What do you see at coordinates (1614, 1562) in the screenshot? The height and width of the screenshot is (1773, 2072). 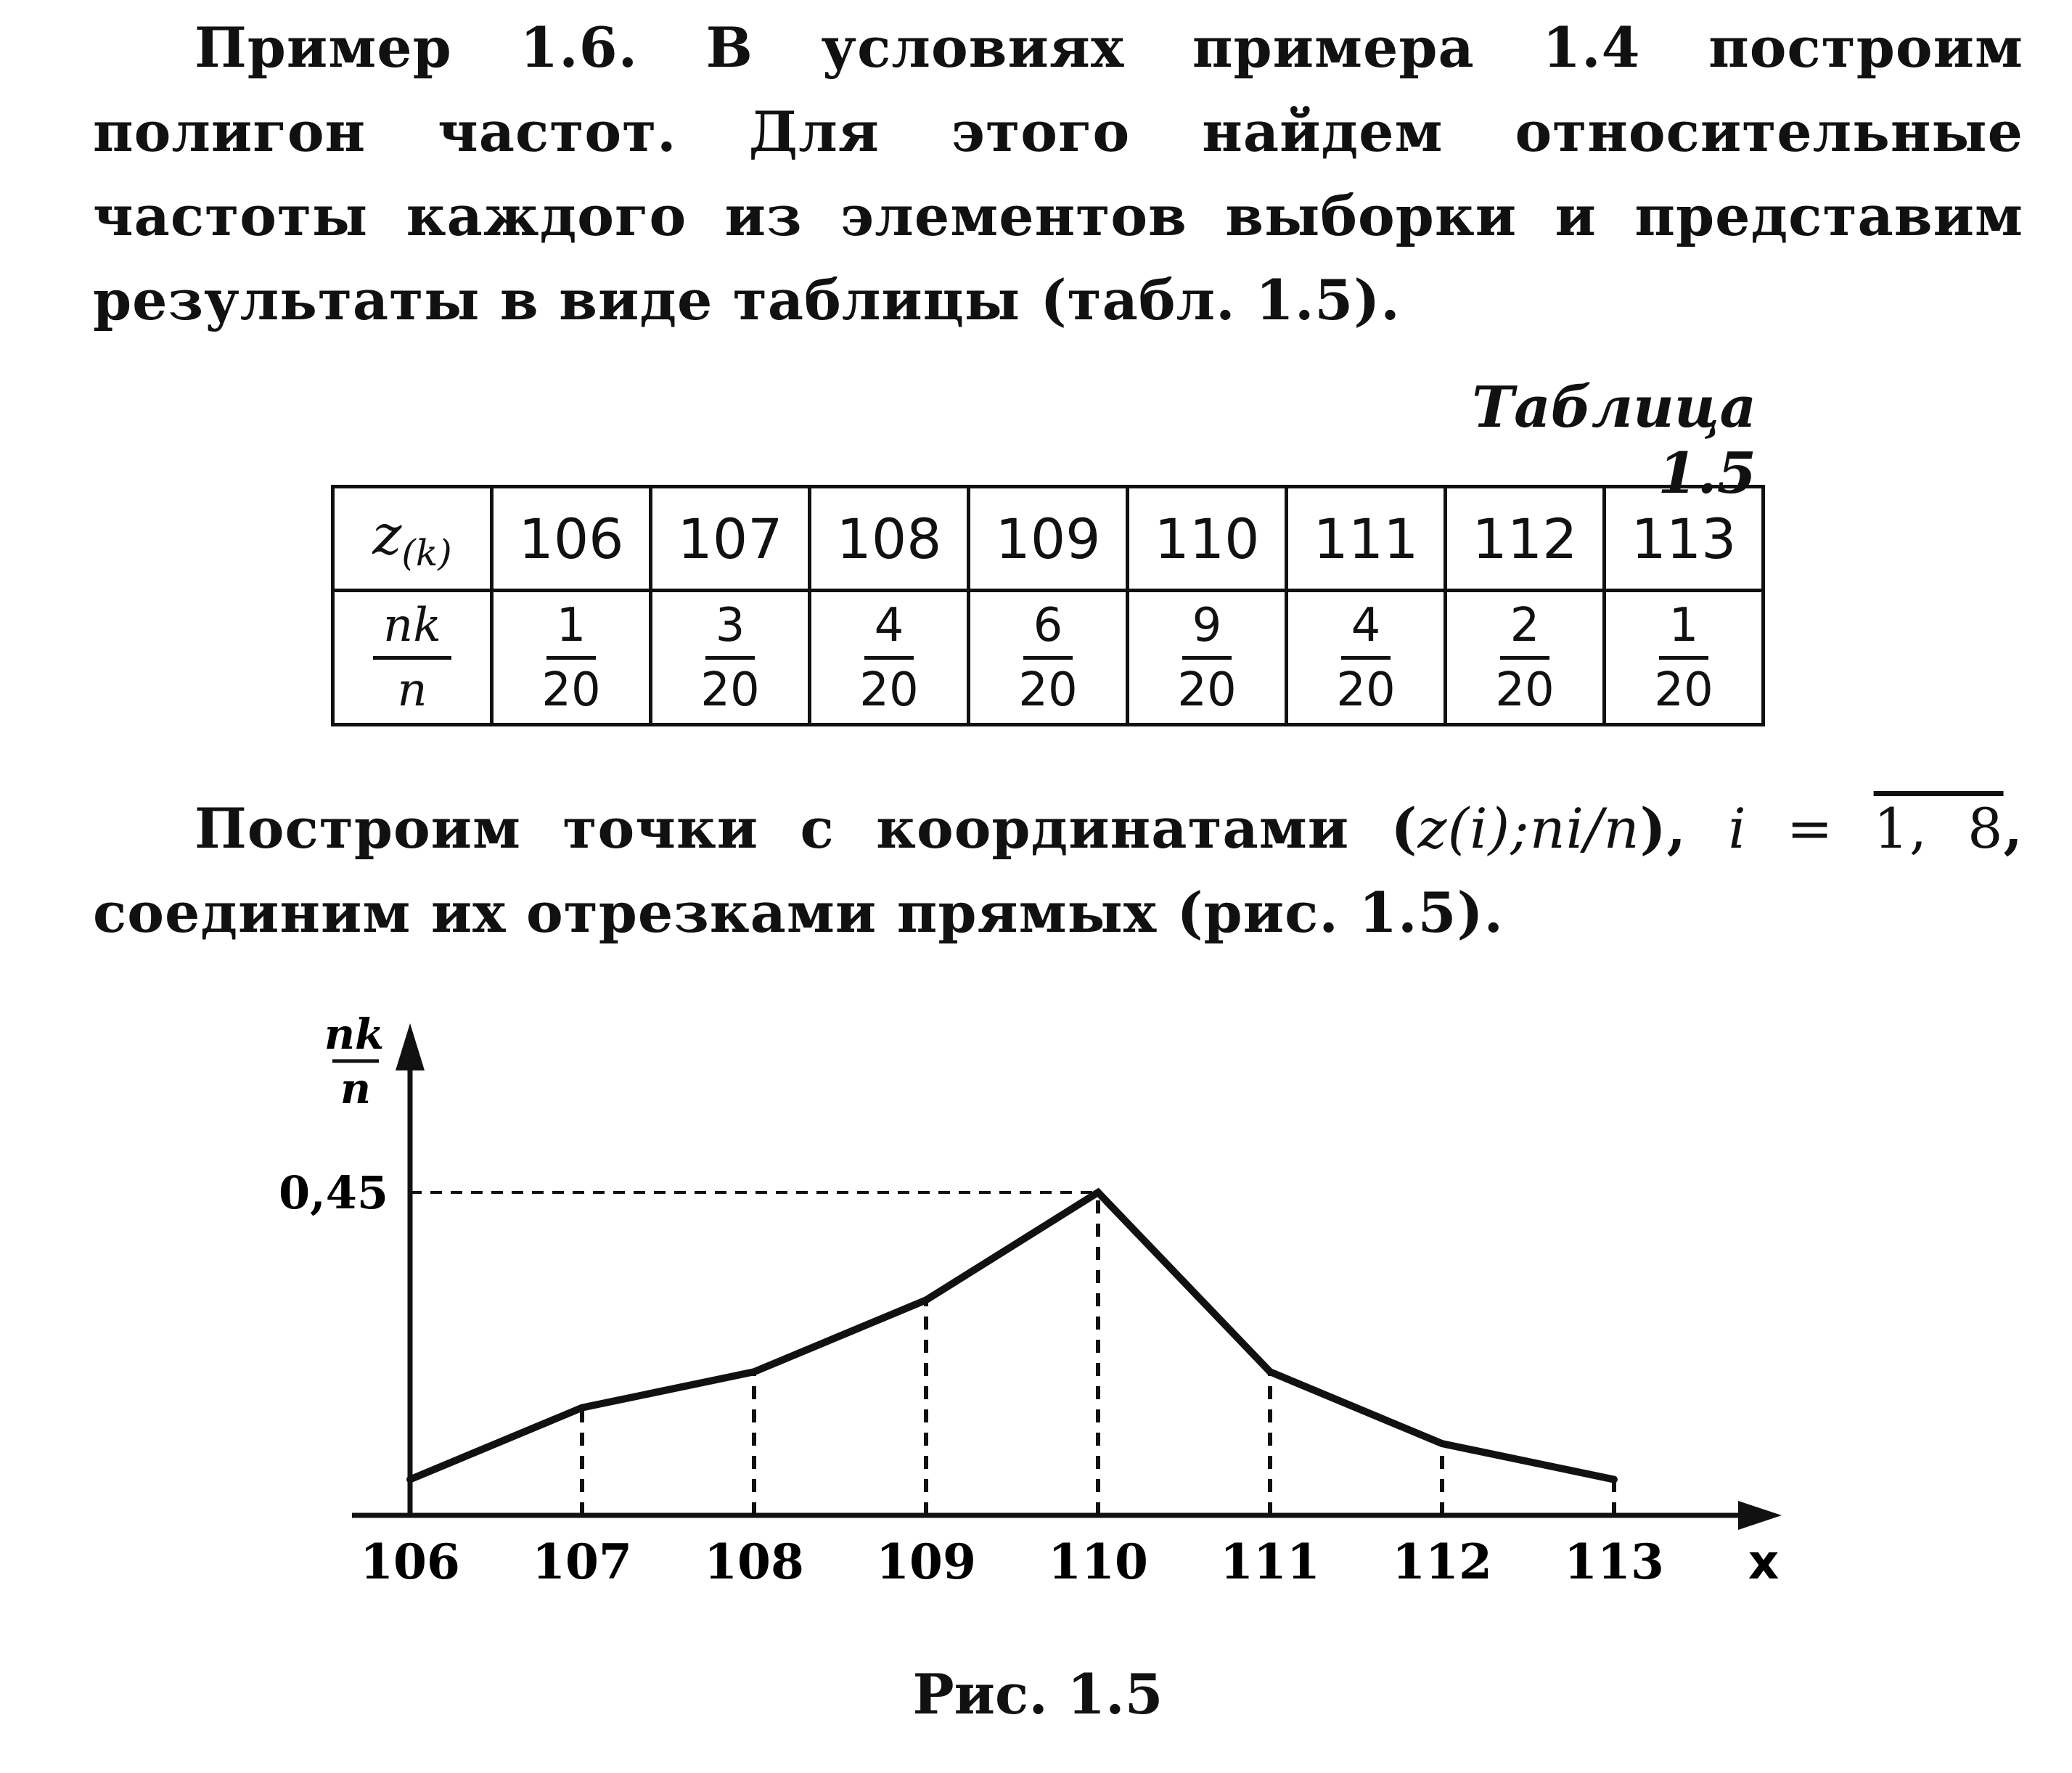 I see `x-tick-label: 113` at bounding box center [1614, 1562].